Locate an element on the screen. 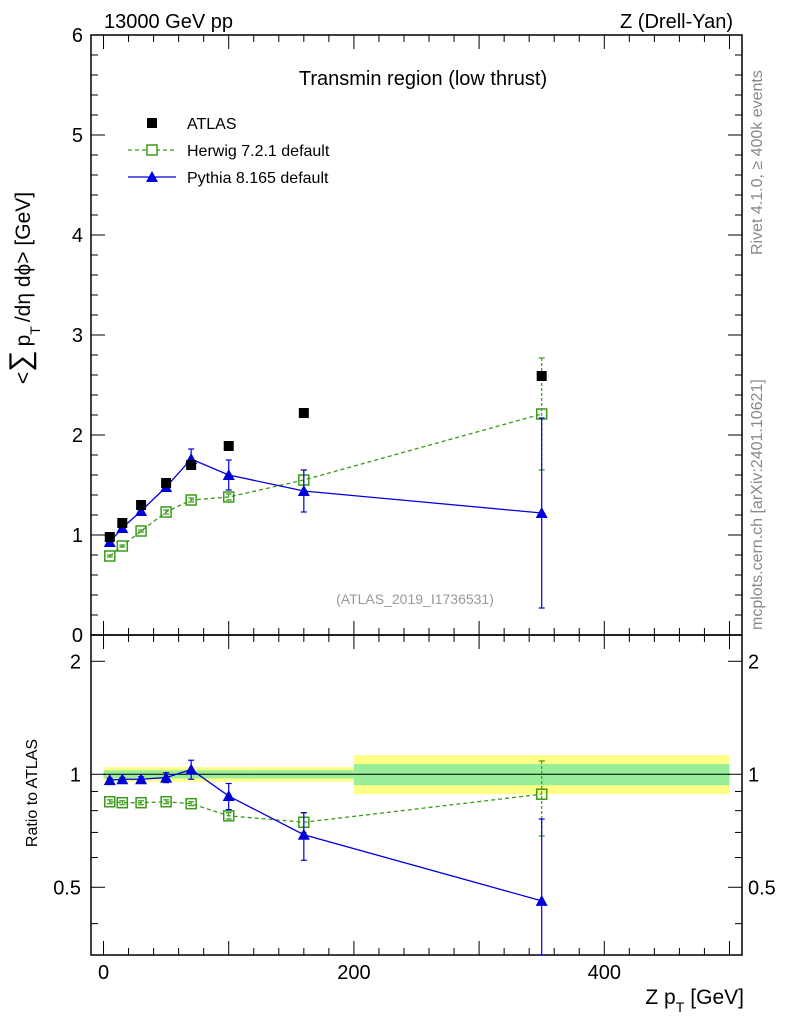 The width and height of the screenshot is (786, 1024). ylabel-p: p is located at coordinates (23, 341).